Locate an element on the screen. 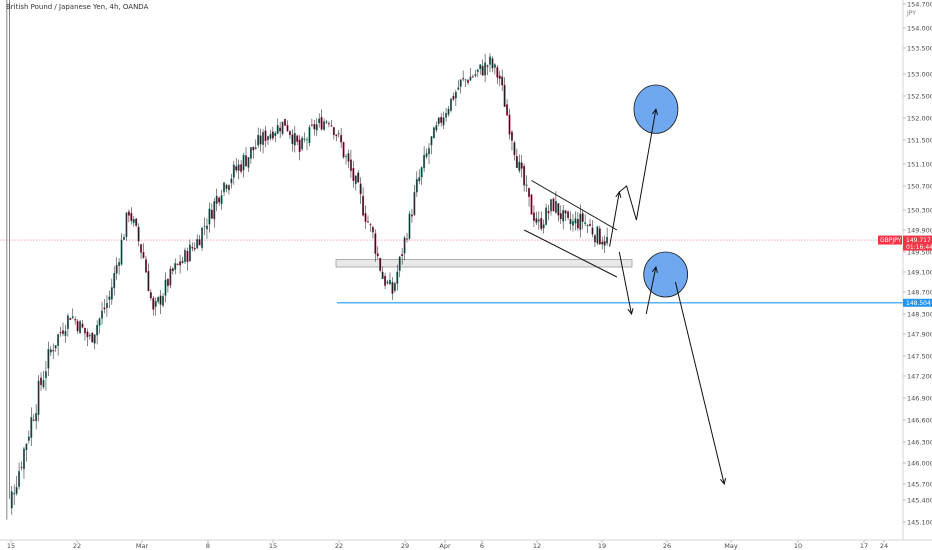  support-price-badge: 148.504 is located at coordinates (917, 302).